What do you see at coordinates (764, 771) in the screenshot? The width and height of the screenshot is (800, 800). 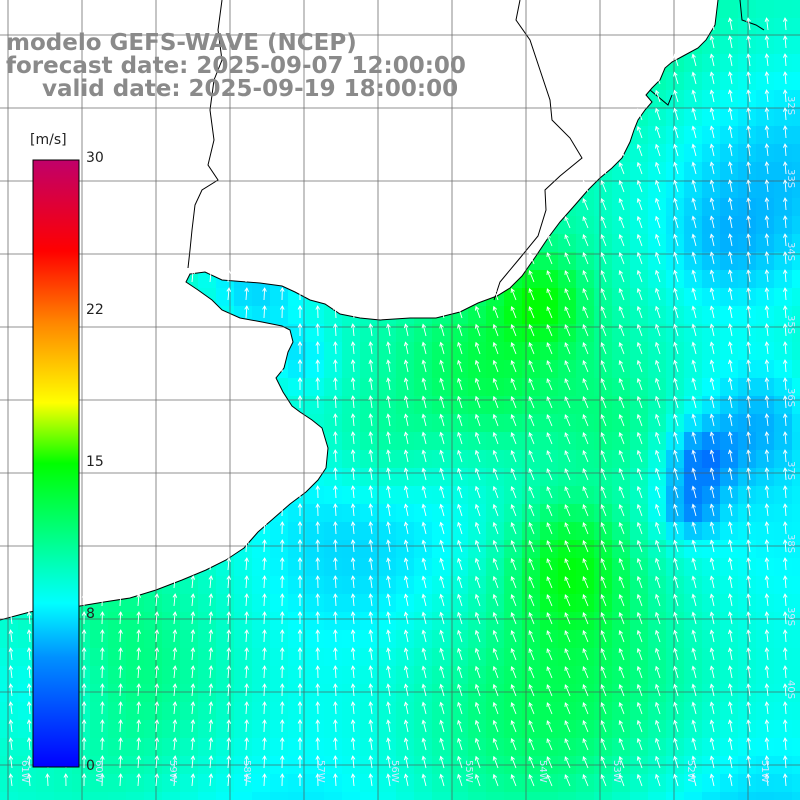 I see `lon-label: 51W` at bounding box center [764, 771].